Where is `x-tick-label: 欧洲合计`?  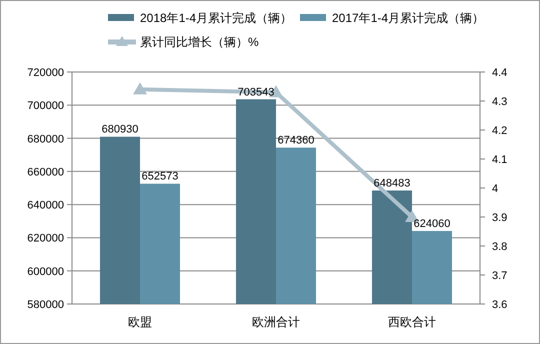 x-tick-label: 欧洲合计 is located at coordinates (276, 322).